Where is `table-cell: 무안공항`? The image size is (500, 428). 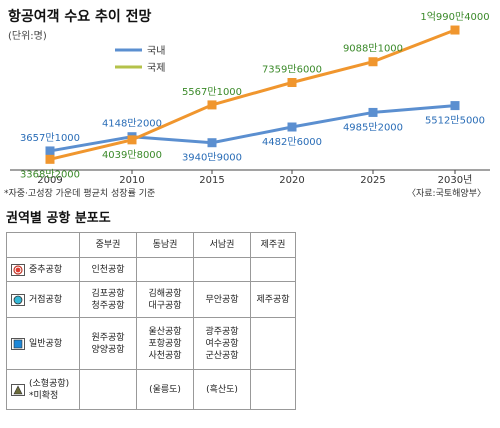
table-cell: 무안공항 is located at coordinates (222, 299).